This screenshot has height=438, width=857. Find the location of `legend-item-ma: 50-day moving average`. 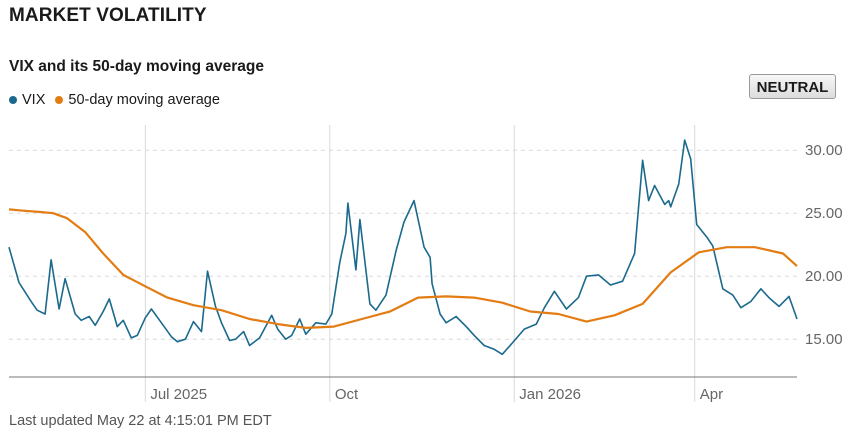

legend-item-ma: 50-day moving average is located at coordinates (137, 100).